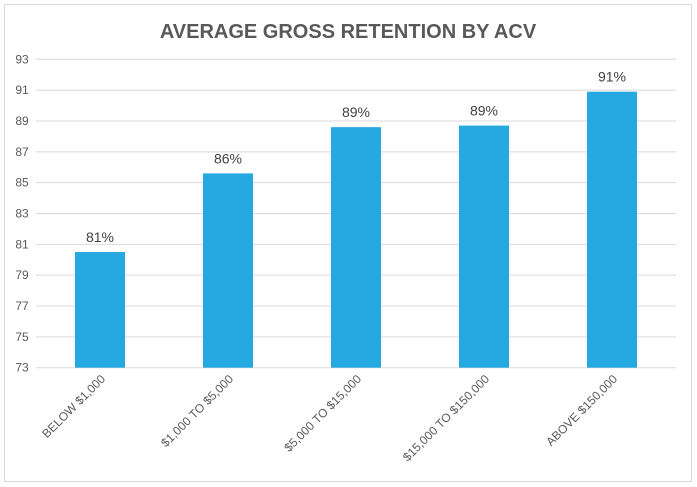 The width and height of the screenshot is (697, 487). Describe the element at coordinates (22, 183) in the screenshot. I see `y-tick-label: 85` at that location.